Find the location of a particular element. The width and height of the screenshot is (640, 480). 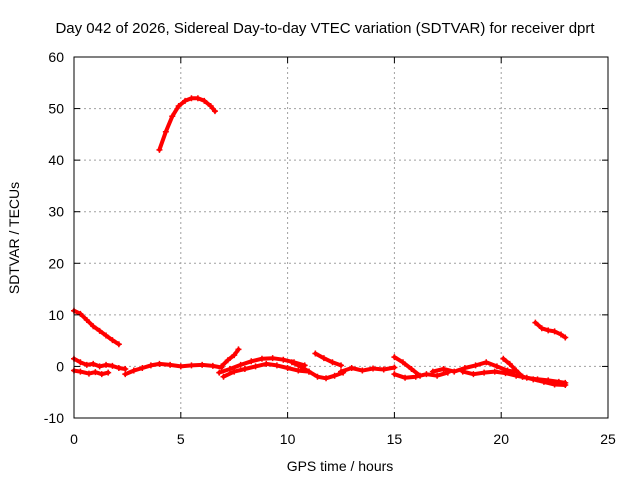

y-tick-label: -10 is located at coordinates (54, 418).